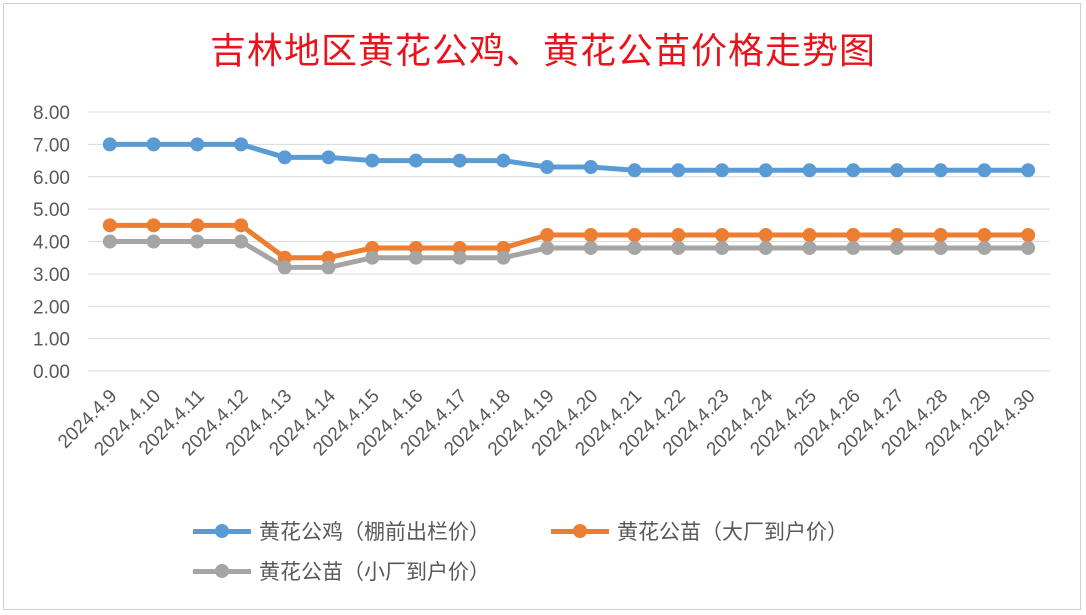 This screenshot has height=615, width=1086. I want to click on legend-label: 黄花公苗（大厂到户价）, so click(732, 532).